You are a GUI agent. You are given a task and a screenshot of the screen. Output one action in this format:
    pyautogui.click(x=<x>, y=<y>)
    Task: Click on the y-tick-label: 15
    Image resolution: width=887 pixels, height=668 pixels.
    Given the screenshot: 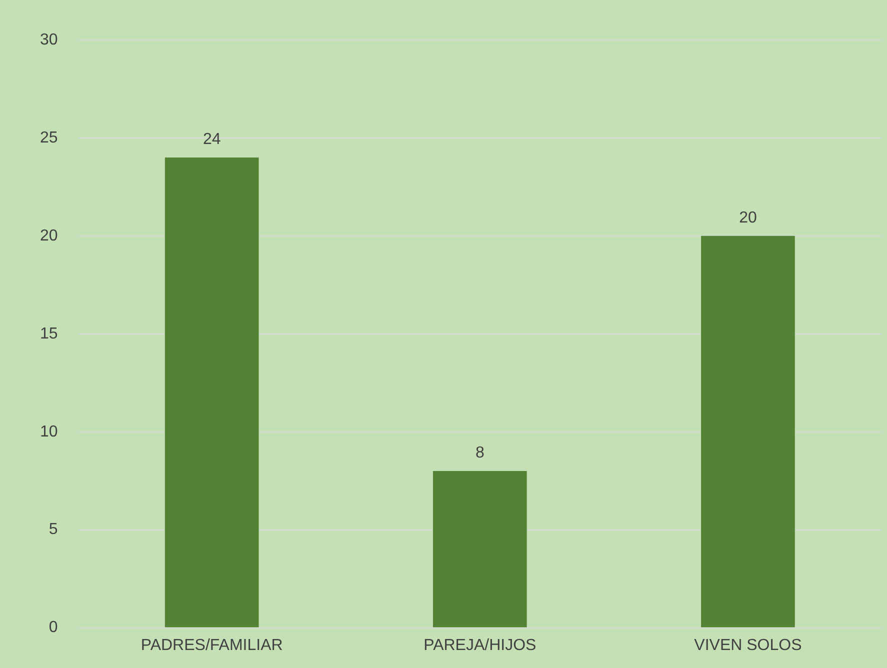 What is the action you would take?
    pyautogui.click(x=49, y=333)
    